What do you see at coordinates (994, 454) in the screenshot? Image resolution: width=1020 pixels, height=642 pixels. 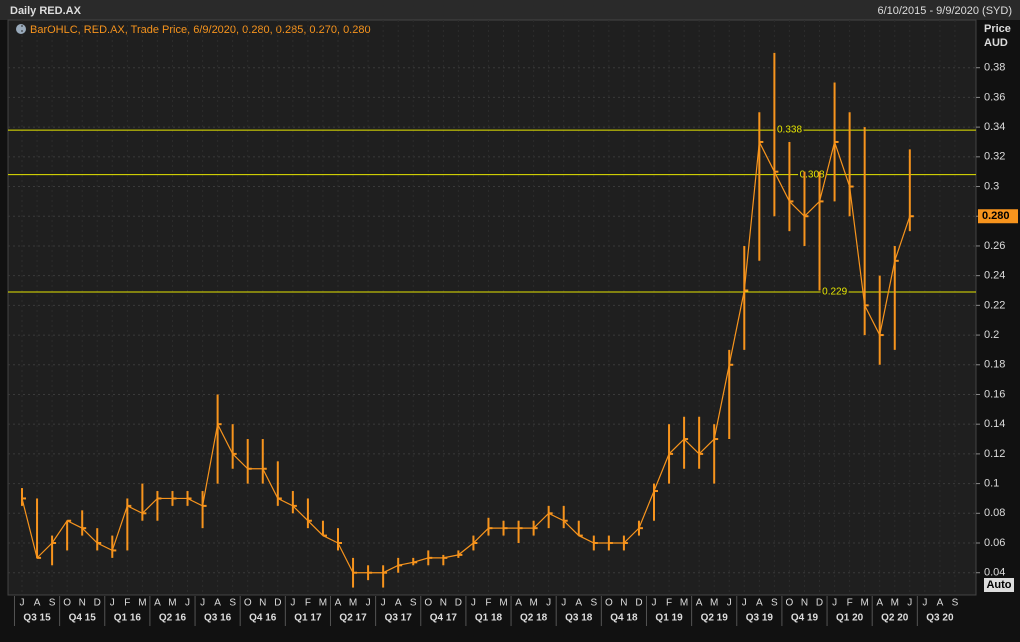 I see `y-tick-label: 0.12` at bounding box center [994, 454].